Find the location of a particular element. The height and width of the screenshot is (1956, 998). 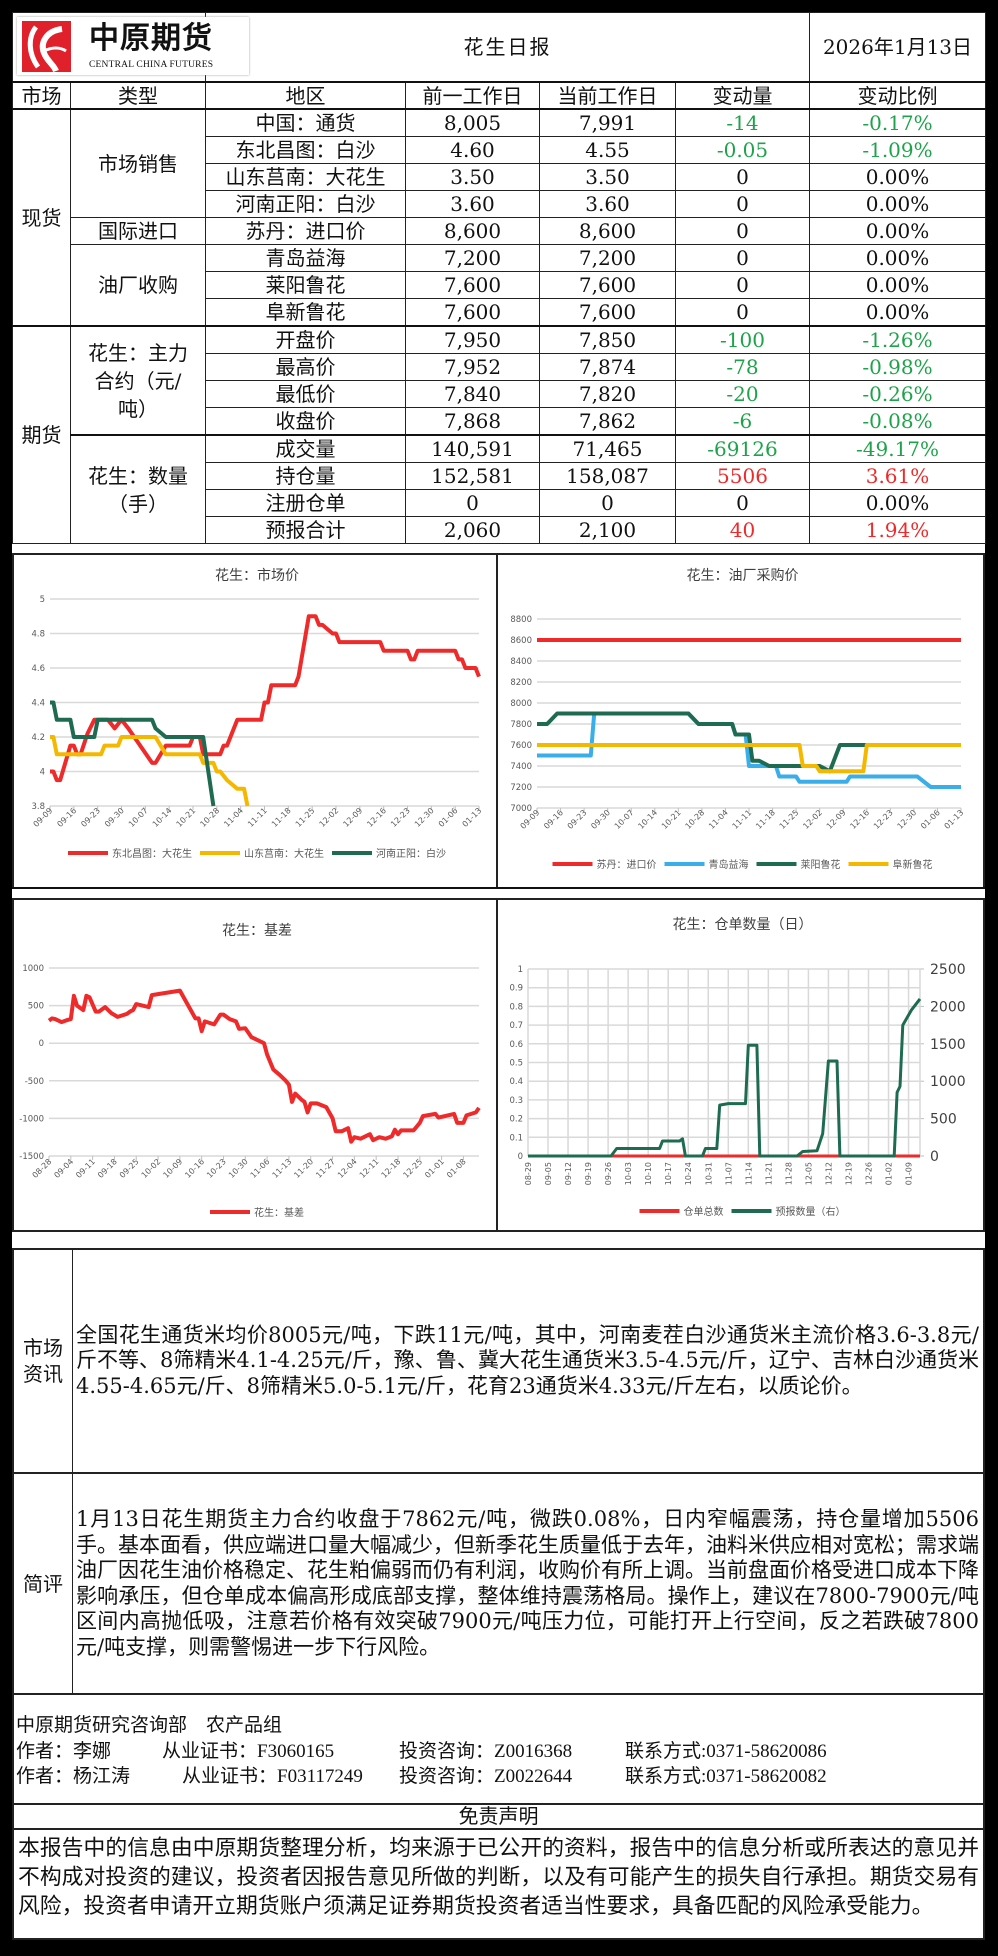

legend: 花生：基差 is located at coordinates (257, 1212).